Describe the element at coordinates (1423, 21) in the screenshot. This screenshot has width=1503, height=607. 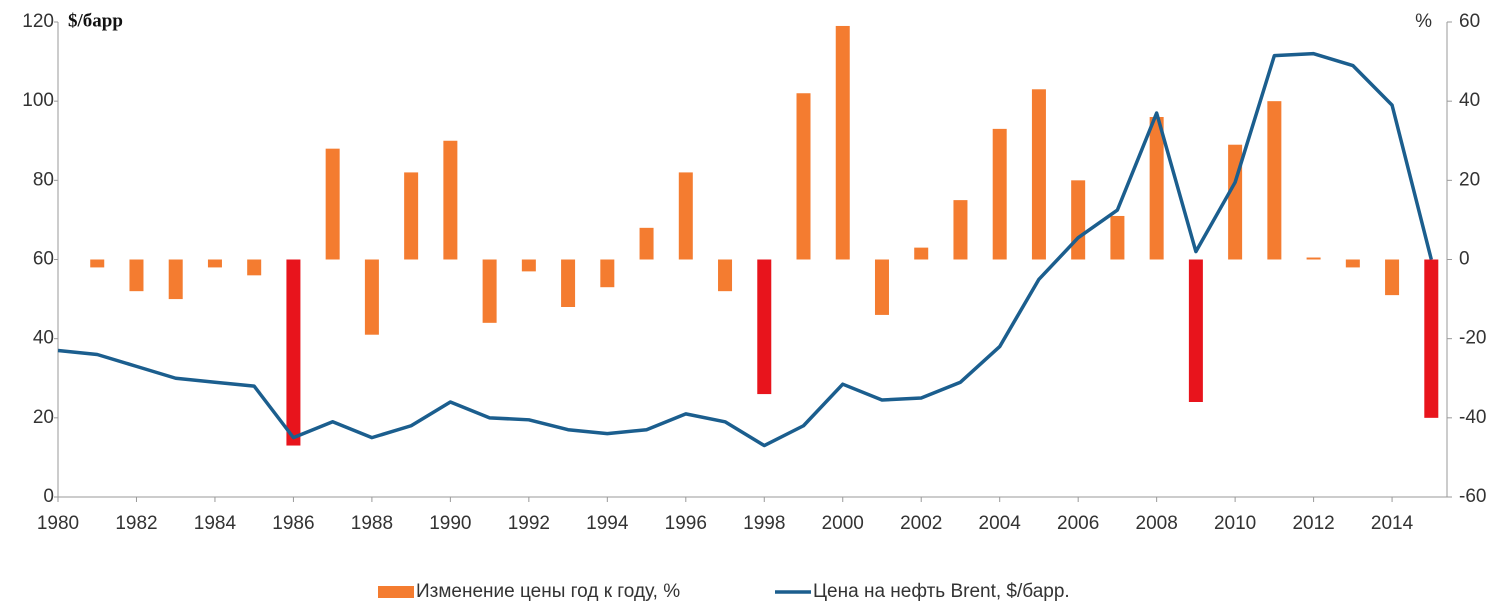
I see `y2-axis-label: %` at that location.